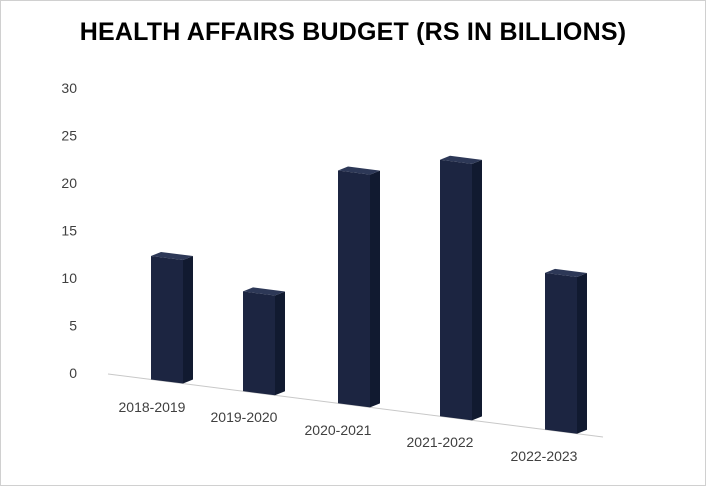 The height and width of the screenshot is (486, 706). I want to click on x-category-label: 2021-2022, so click(440, 442).